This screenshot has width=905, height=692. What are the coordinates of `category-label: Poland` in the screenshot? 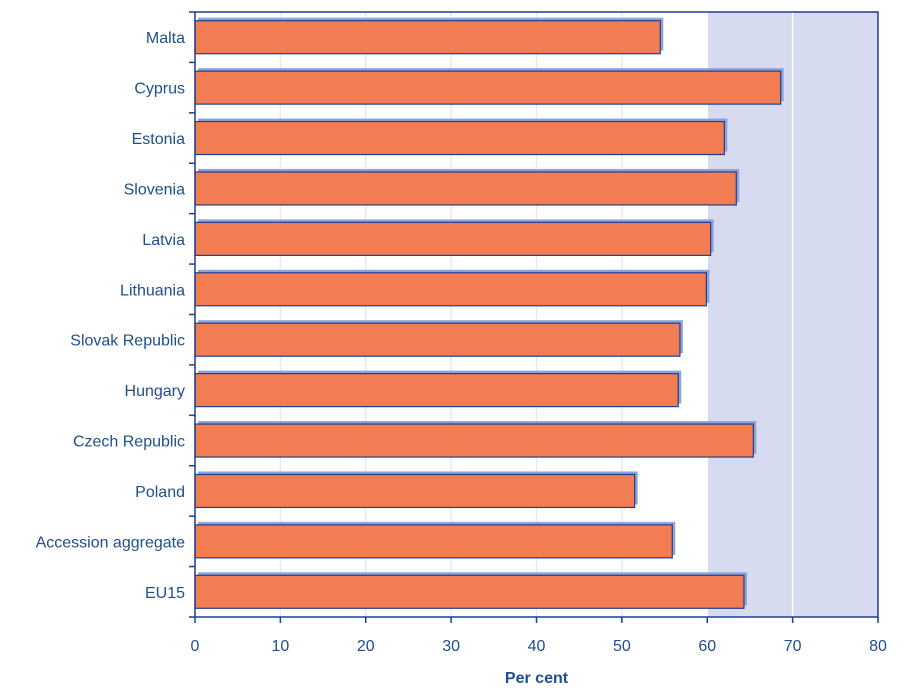 It's located at (160, 492).